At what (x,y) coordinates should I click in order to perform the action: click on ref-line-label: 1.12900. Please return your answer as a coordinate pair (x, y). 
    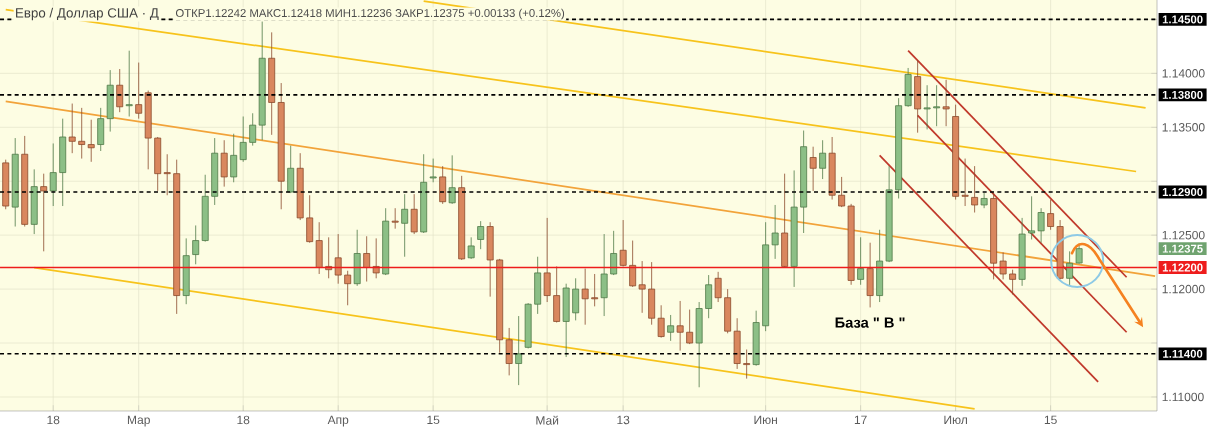
    Looking at the image, I should click on (1182, 192).